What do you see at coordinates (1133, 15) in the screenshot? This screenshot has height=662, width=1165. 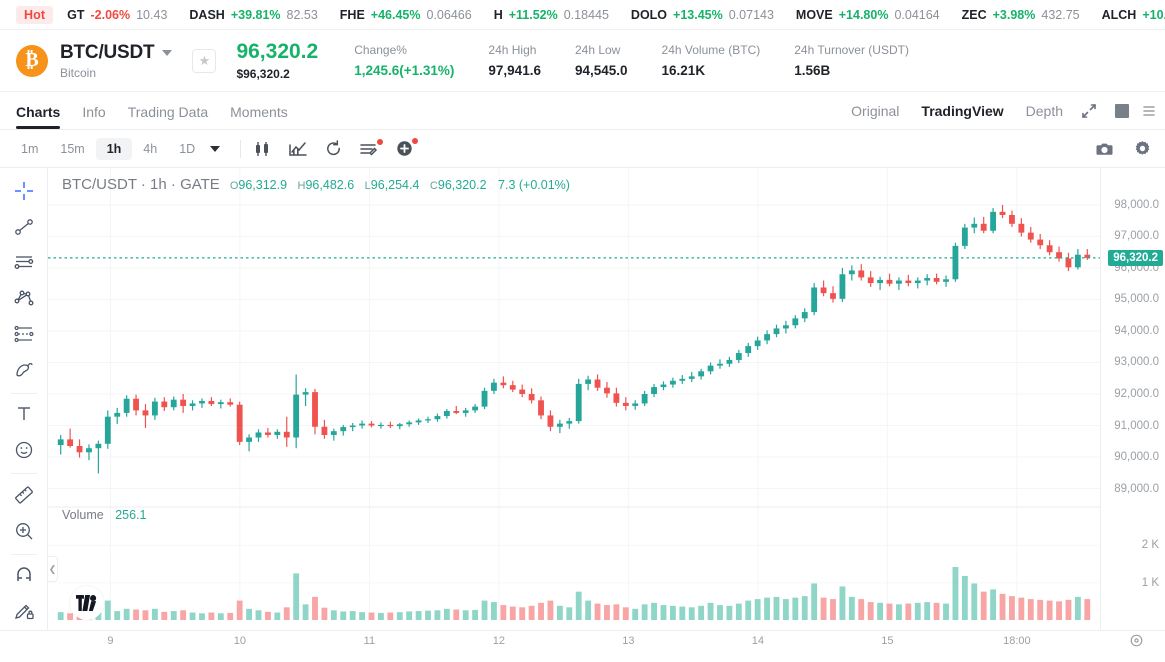 I see `ticker-item: ALCH+10.79%0.16227` at bounding box center [1133, 15].